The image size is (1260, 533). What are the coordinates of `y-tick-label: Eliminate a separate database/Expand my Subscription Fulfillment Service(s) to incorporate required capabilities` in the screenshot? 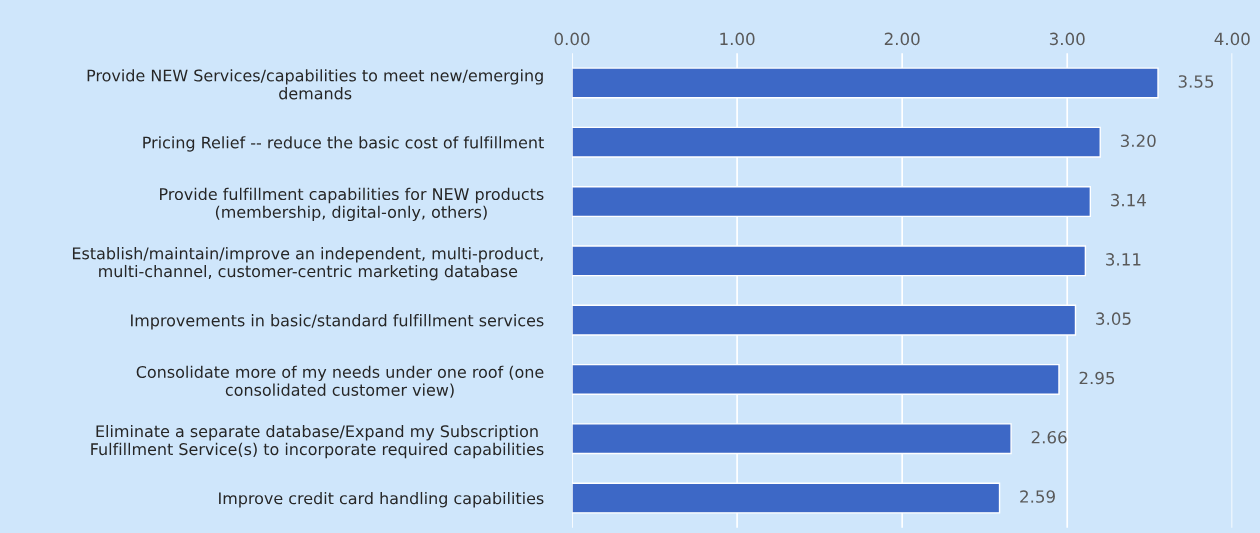 It's located at (317, 441).